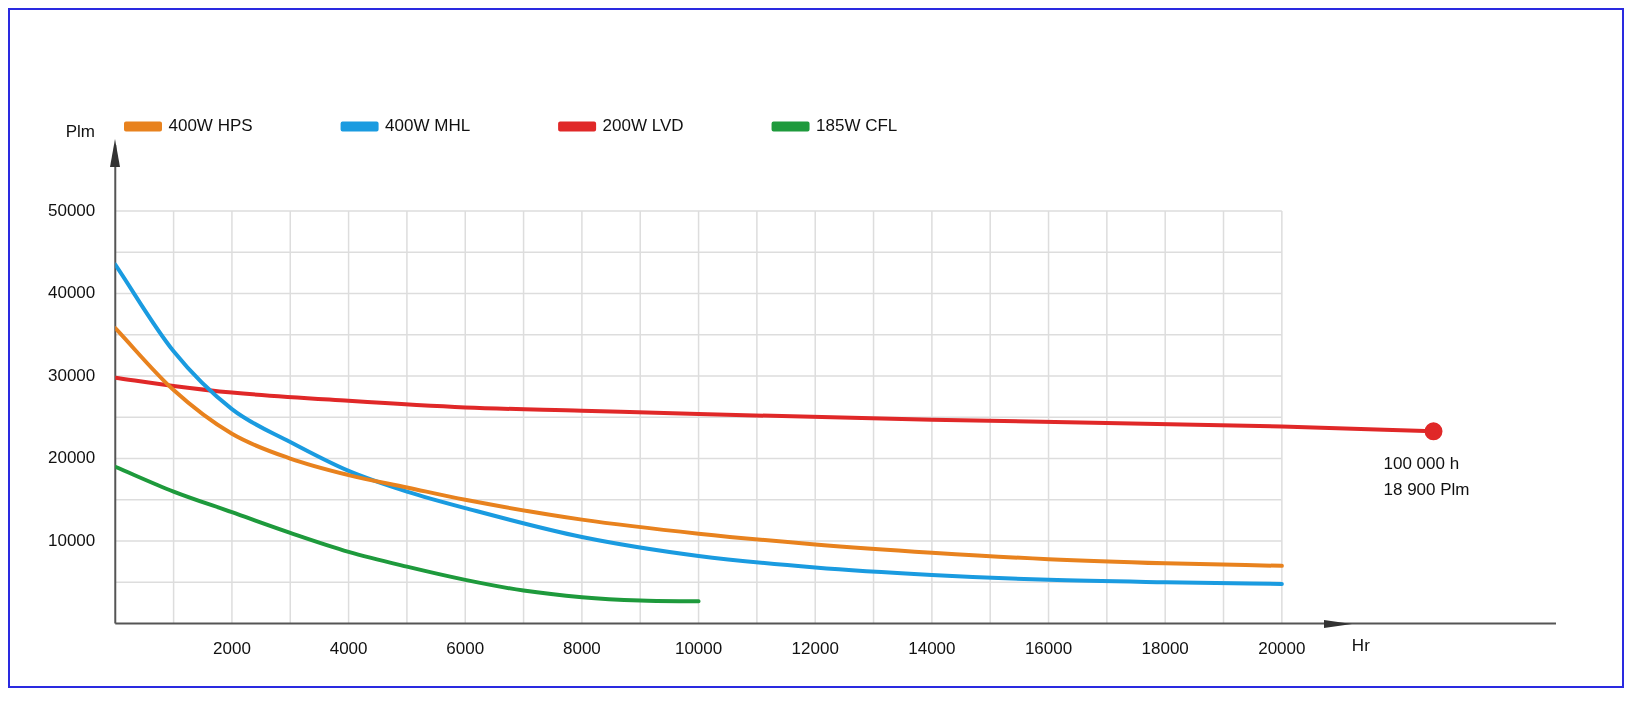  I want to click on x-tick-label: 4000, so click(348, 649).